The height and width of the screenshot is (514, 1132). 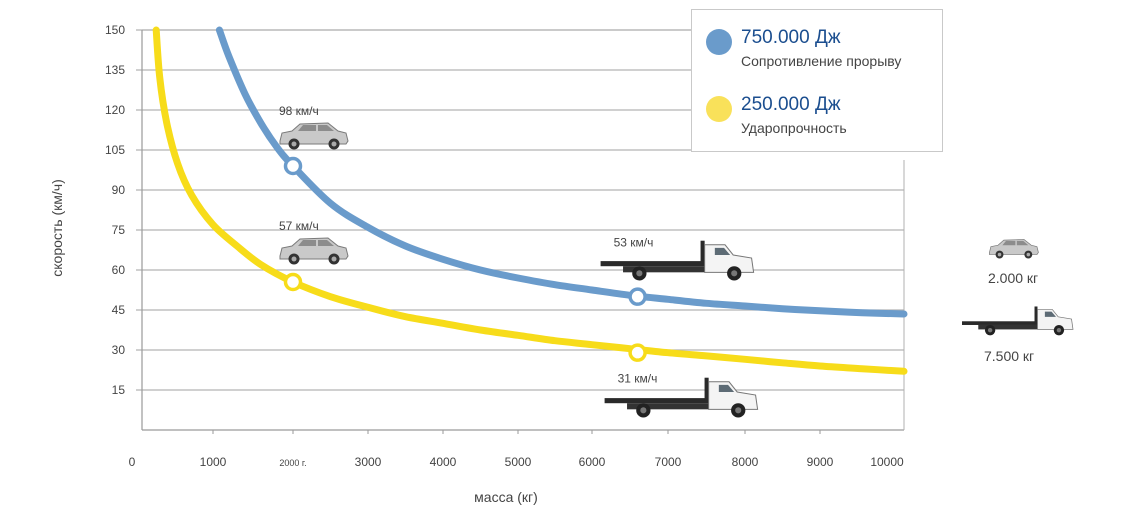 I want to click on x-tick-label: 5000, so click(x=518, y=462).